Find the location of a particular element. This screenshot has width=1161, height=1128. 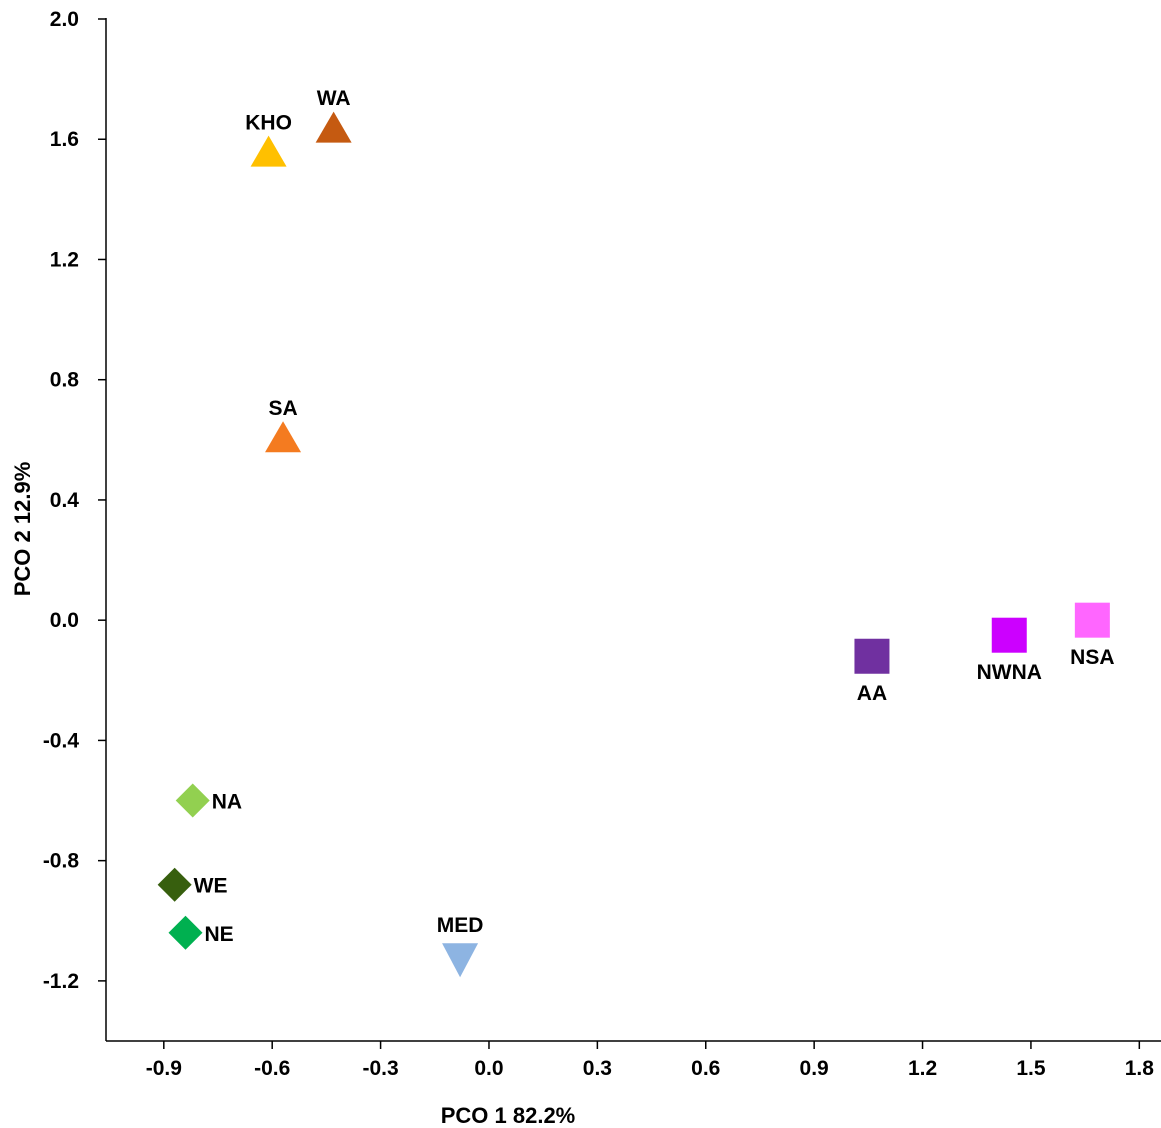

y-tick-label: 0.4 is located at coordinates (65, 500).